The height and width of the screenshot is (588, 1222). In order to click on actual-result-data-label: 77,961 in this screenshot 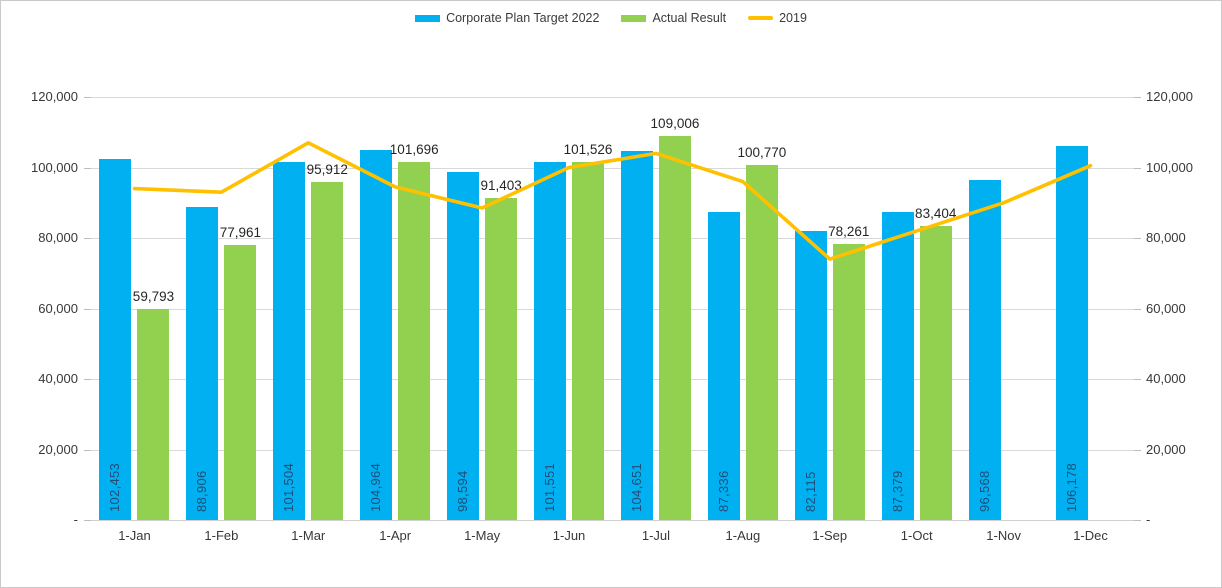, I will do `click(240, 233)`.